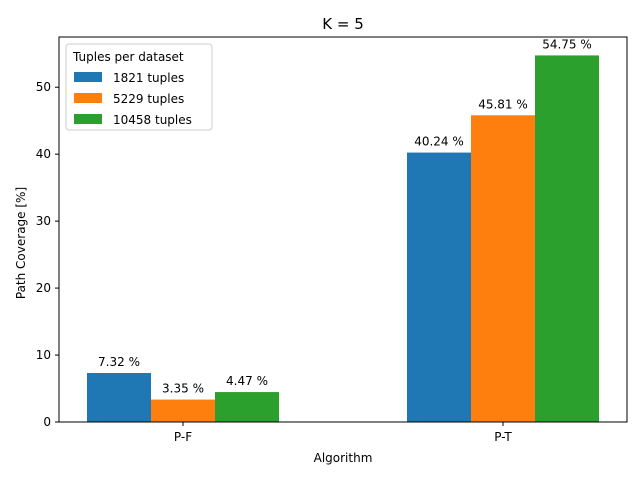 This screenshot has width=640, height=480. Describe the element at coordinates (343, 458) in the screenshot. I see `x-axis-label: Algorithm` at that location.